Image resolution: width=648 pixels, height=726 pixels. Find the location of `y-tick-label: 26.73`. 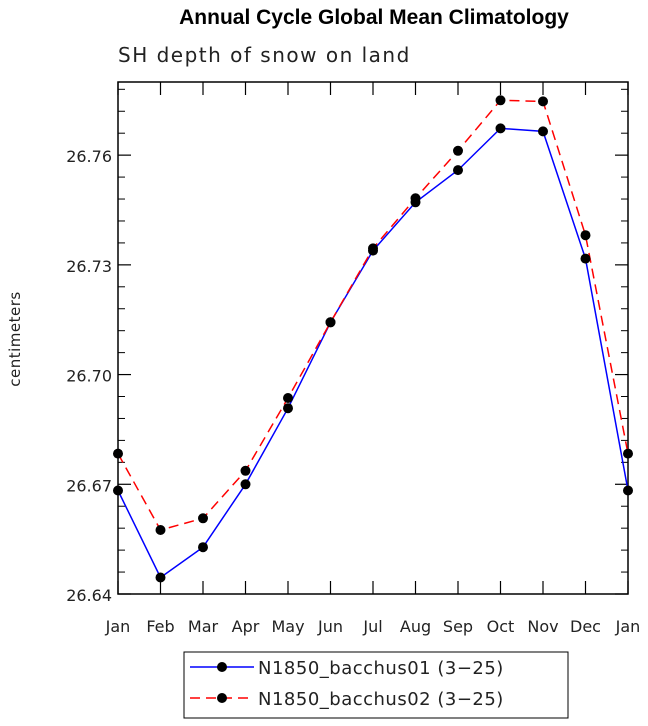

y-tick-label: 26.73 is located at coordinates (89, 266).